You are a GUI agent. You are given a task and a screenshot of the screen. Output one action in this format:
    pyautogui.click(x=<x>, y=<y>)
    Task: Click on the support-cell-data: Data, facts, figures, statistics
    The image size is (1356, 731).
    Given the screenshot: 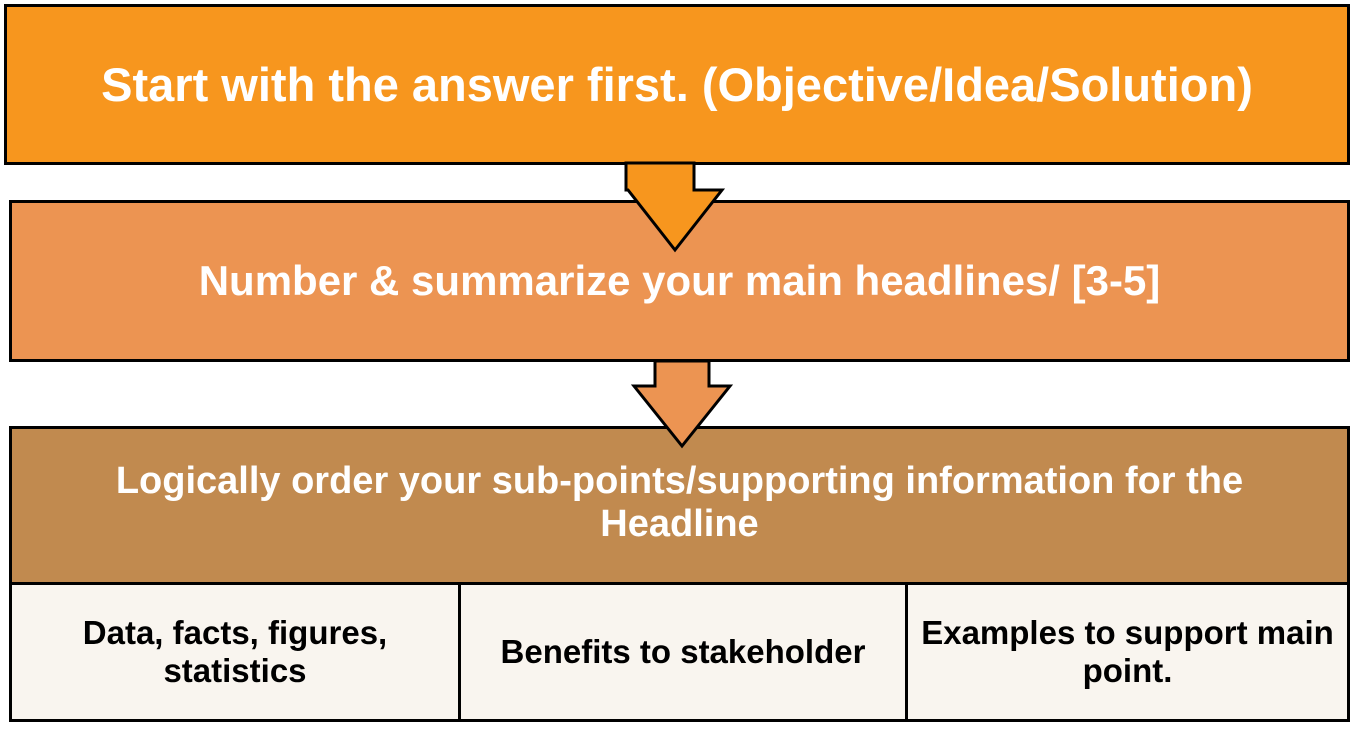 What is the action you would take?
    pyautogui.click(x=235, y=652)
    